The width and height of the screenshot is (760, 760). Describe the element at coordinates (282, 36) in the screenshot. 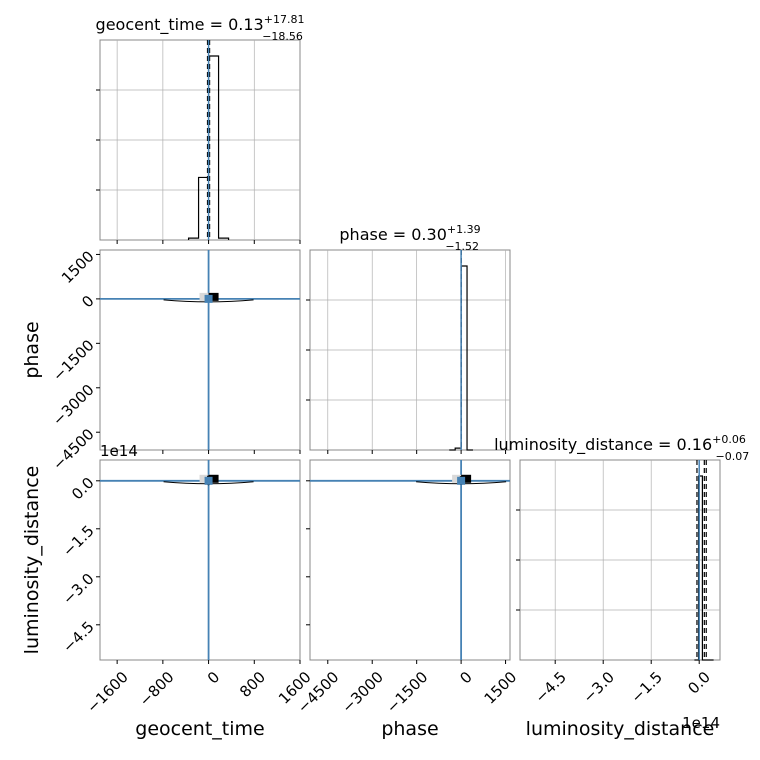

I see `title-minus: −18.56` at that location.